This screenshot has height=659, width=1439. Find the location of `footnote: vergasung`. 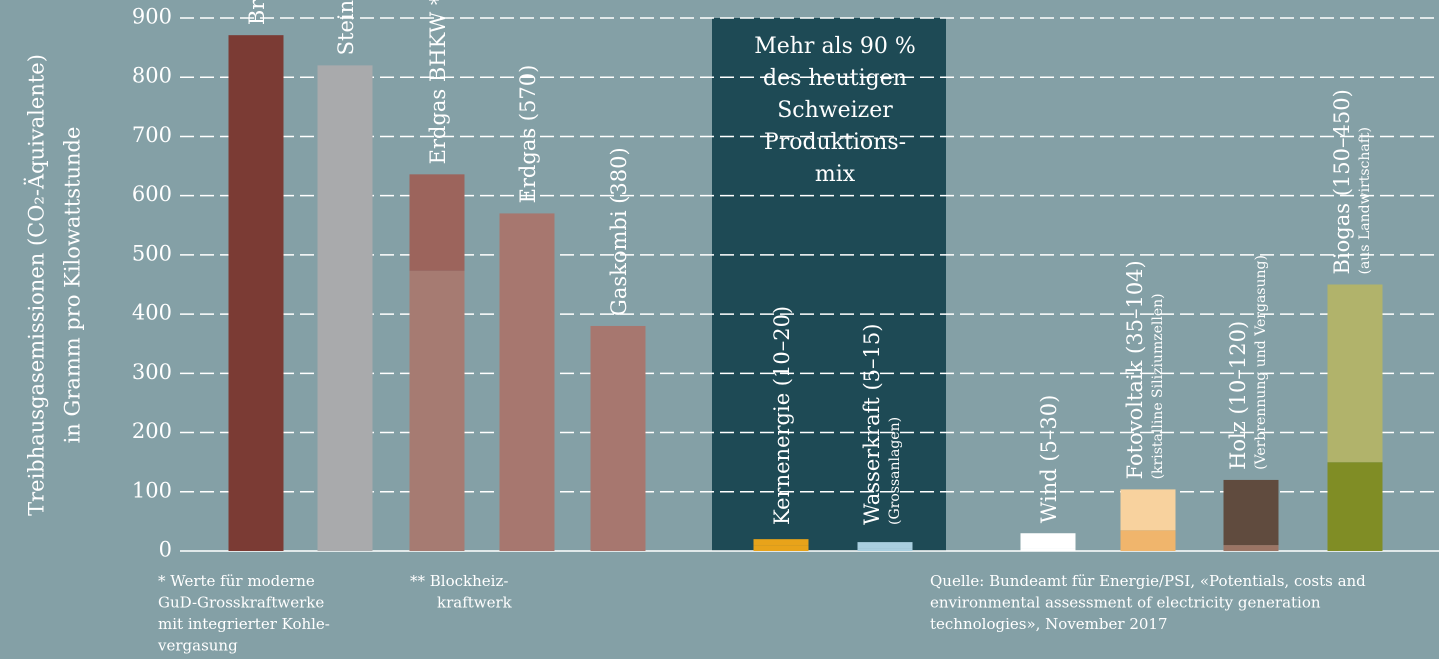

footnote: vergasung is located at coordinates (197, 646).